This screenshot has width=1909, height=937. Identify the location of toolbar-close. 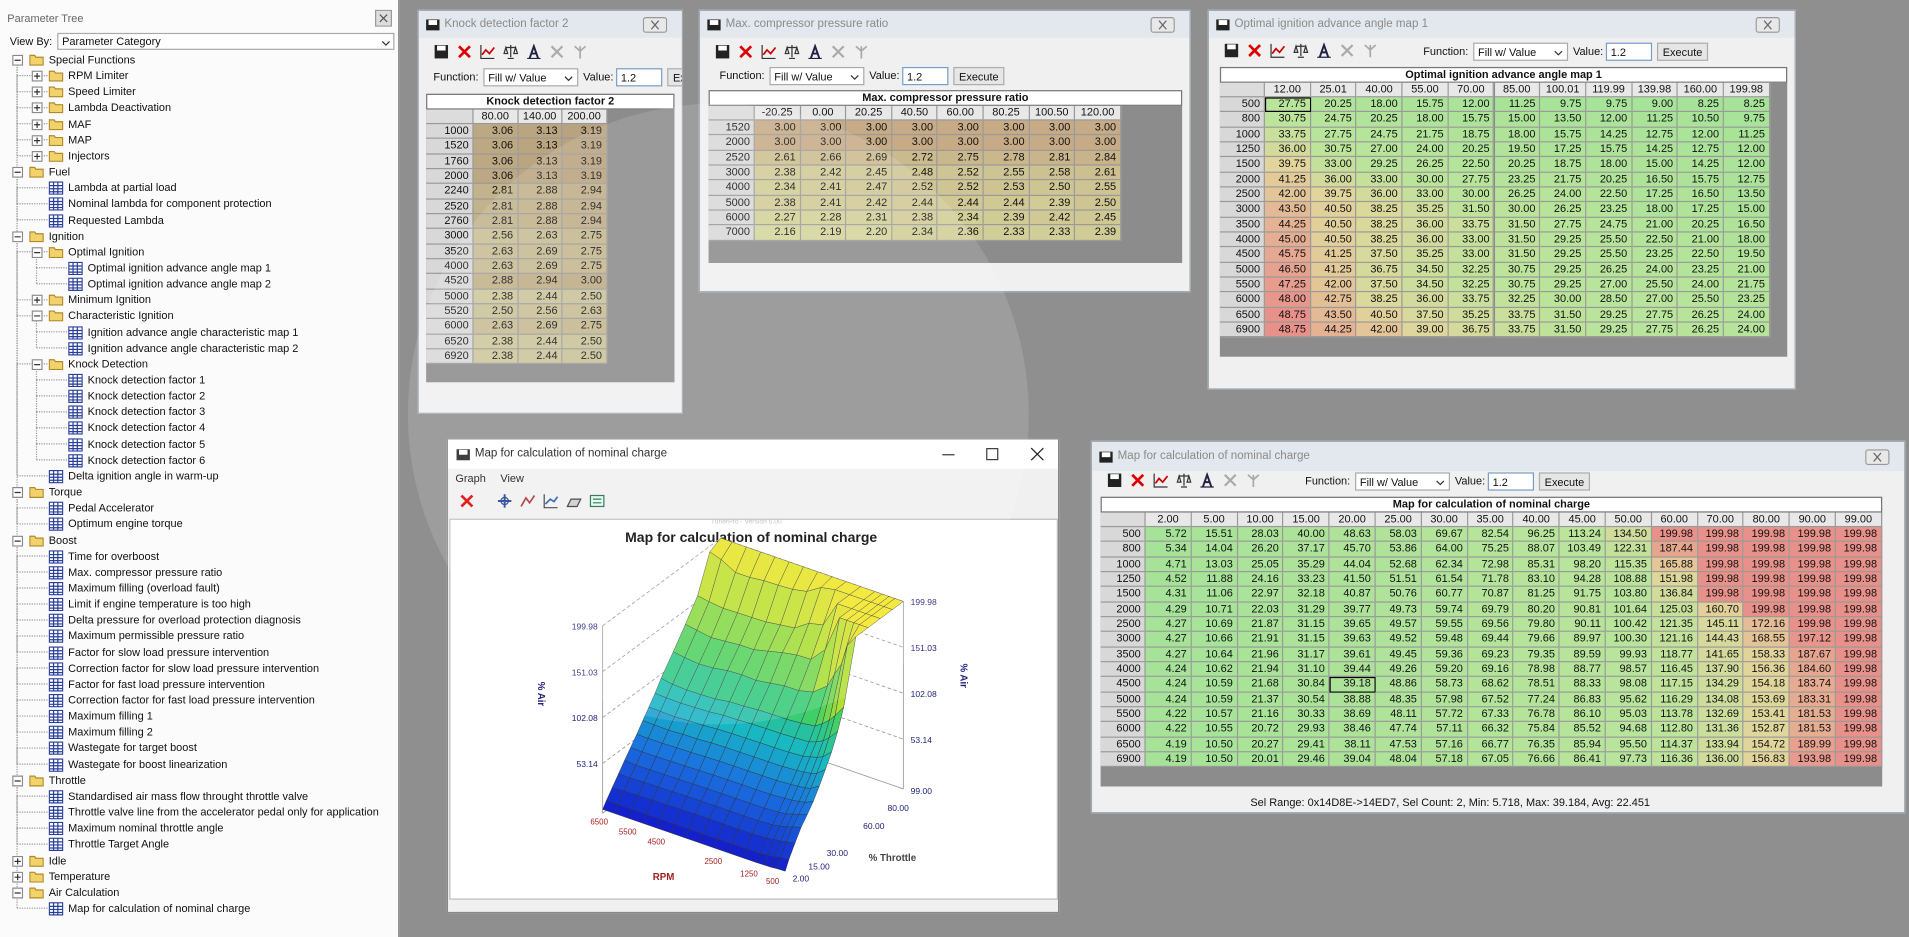
(1138, 480).